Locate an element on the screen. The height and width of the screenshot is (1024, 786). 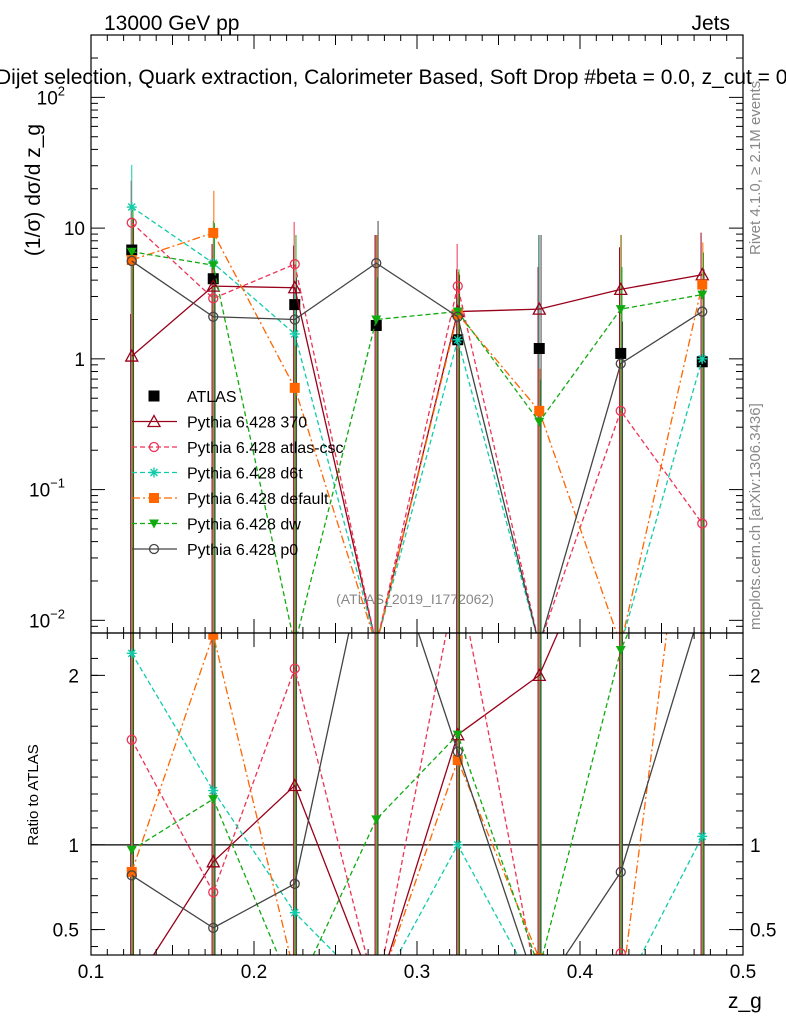
ratio-tick-label: 2 is located at coordinates (73, 676).